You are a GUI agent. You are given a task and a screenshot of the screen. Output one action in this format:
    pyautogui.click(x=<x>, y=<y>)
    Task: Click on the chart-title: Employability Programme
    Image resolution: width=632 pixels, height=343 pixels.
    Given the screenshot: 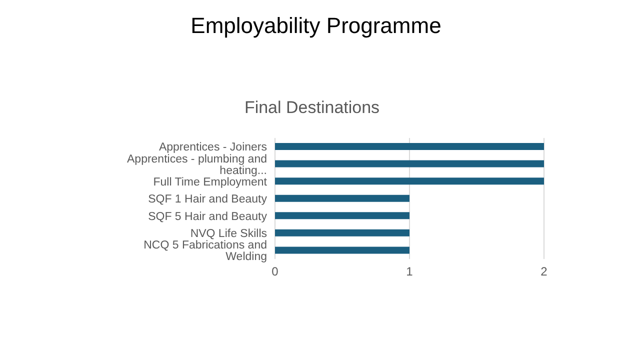 What is the action you would take?
    pyautogui.click(x=316, y=26)
    